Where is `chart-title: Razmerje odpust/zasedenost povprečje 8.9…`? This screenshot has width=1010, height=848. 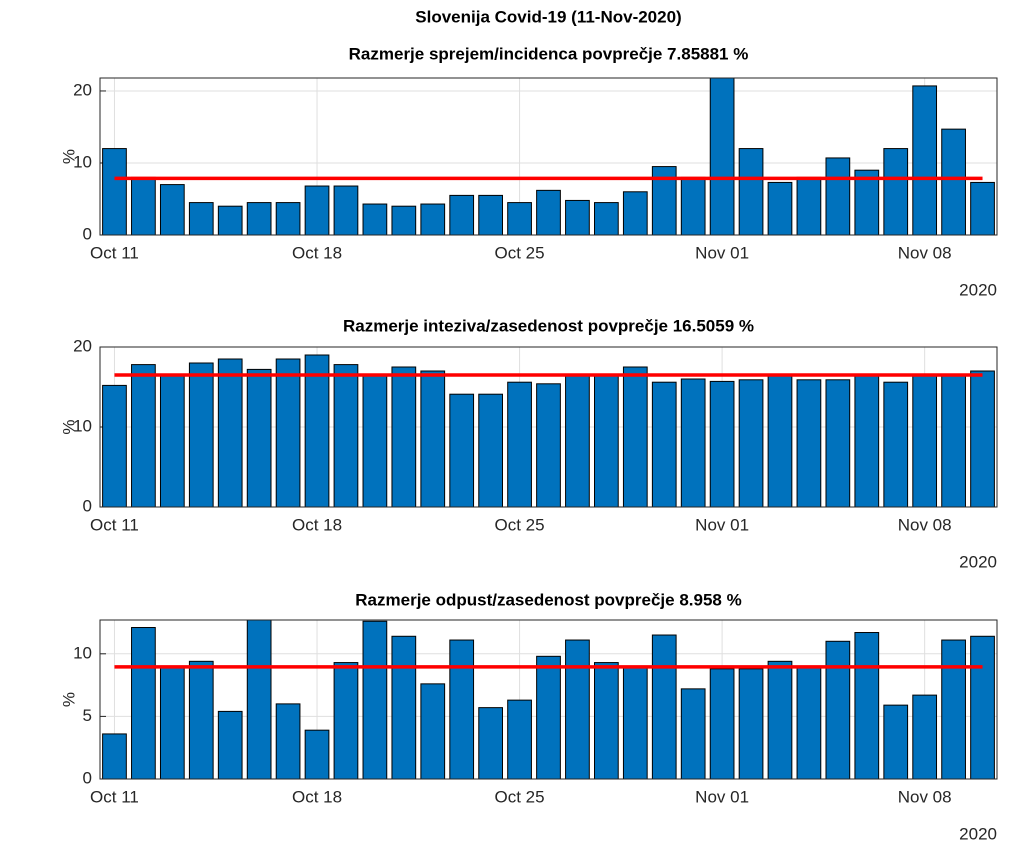 chart-title: Razmerje odpust/zasedenost povprečje 8.9… is located at coordinates (548, 599).